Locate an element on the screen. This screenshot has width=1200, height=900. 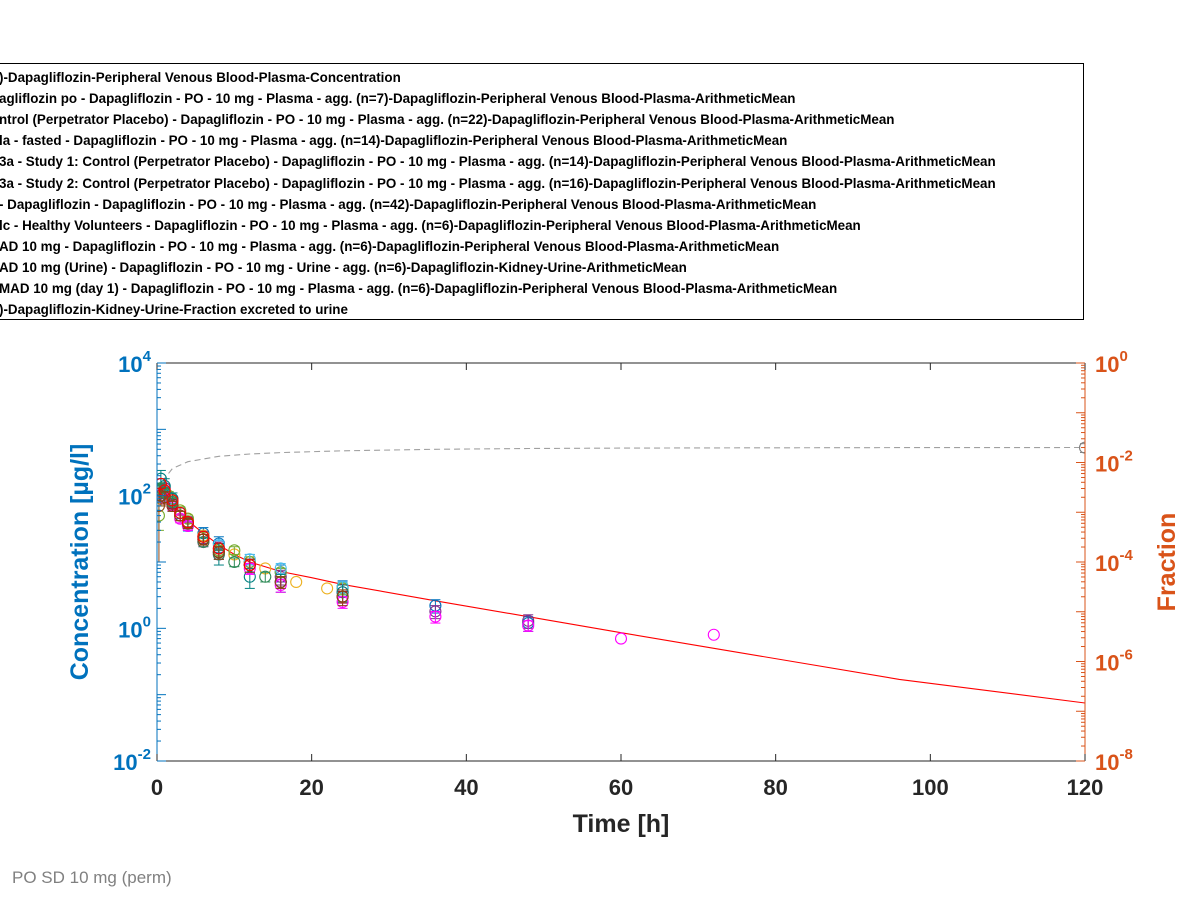
x-tick-label: 40 is located at coordinates (466, 787).